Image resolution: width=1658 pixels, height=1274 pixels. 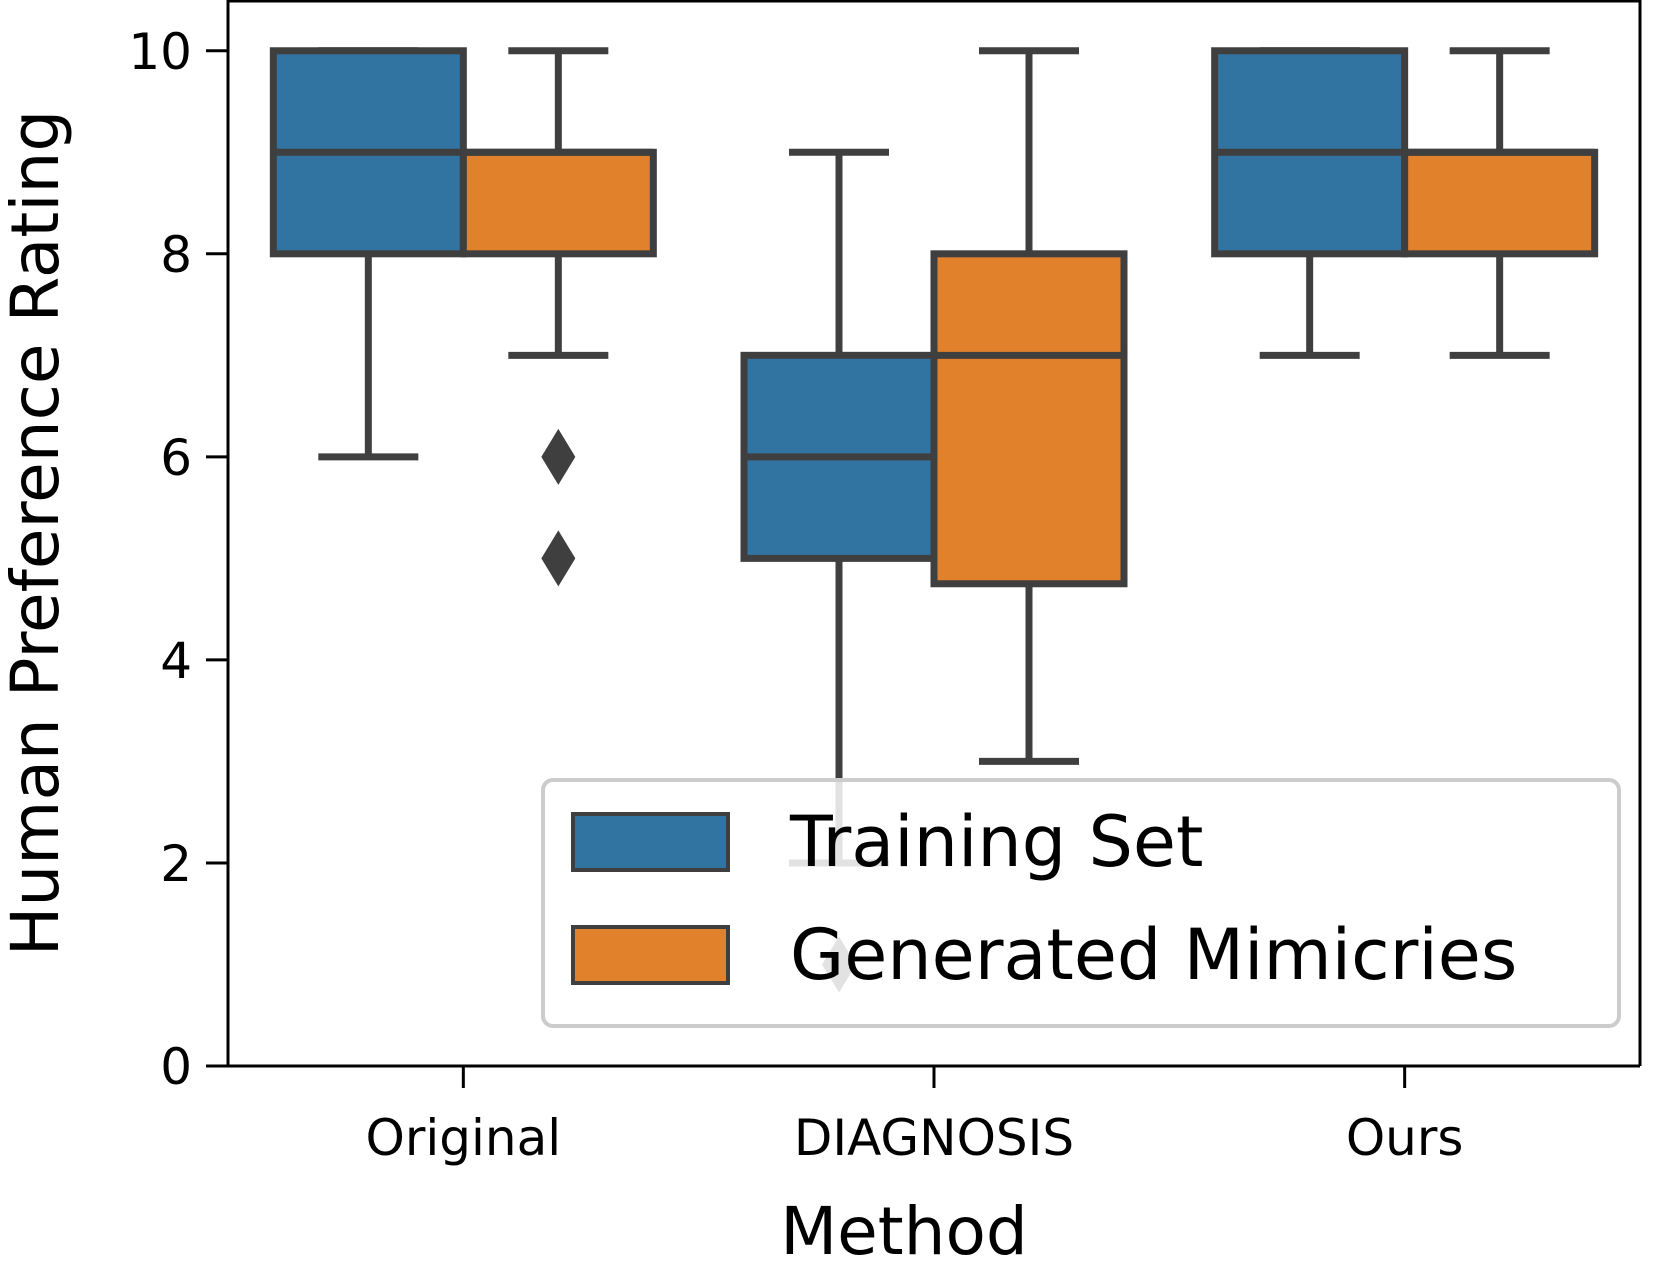 I want to click on x-tick-label-ours: Ours, so click(x=1405, y=1138).